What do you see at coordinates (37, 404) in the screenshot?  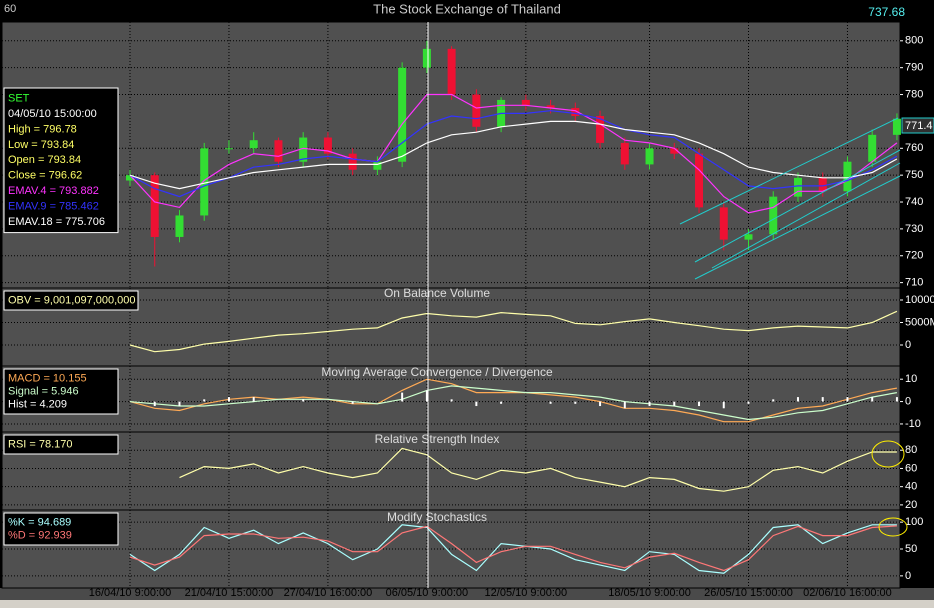 I see `legend-entry: Hist = 4.209` at bounding box center [37, 404].